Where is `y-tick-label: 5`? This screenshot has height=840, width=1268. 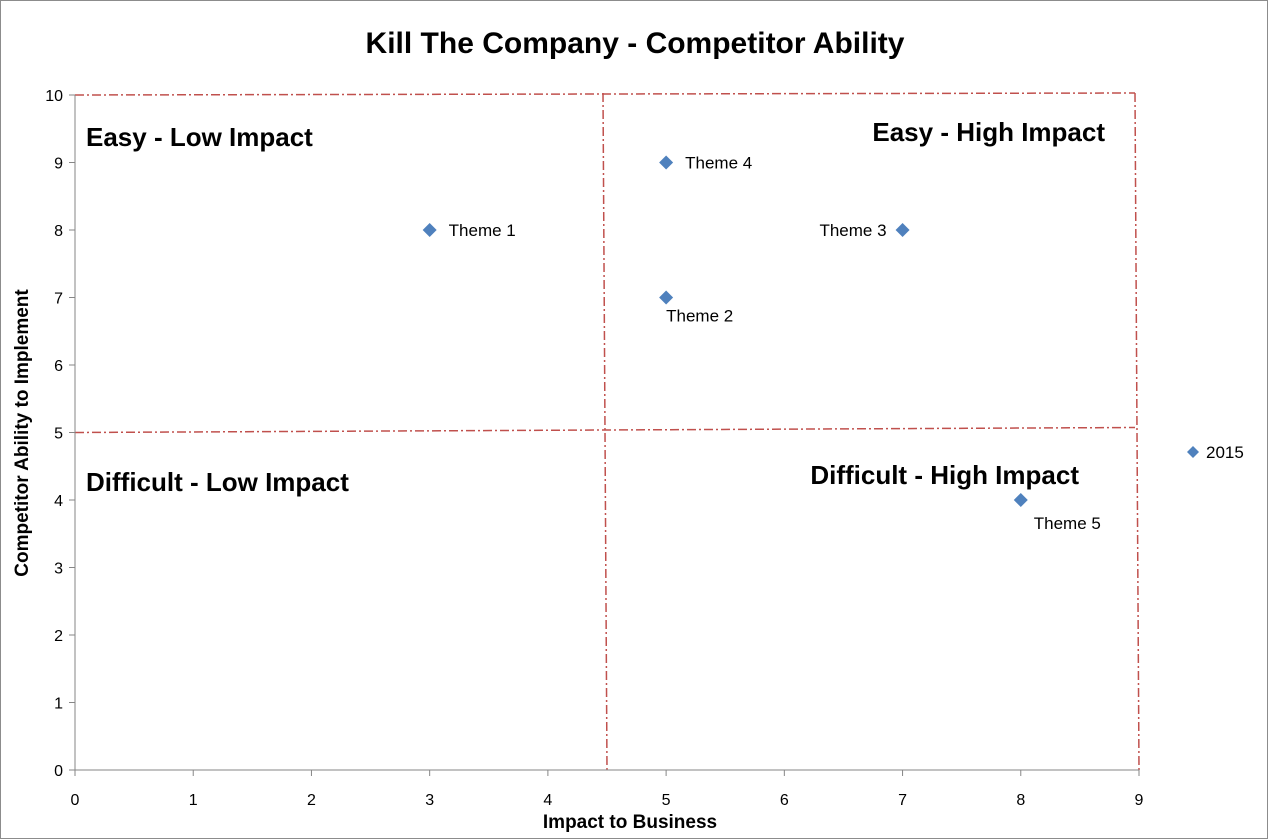
y-tick-label: 5 is located at coordinates (58, 434).